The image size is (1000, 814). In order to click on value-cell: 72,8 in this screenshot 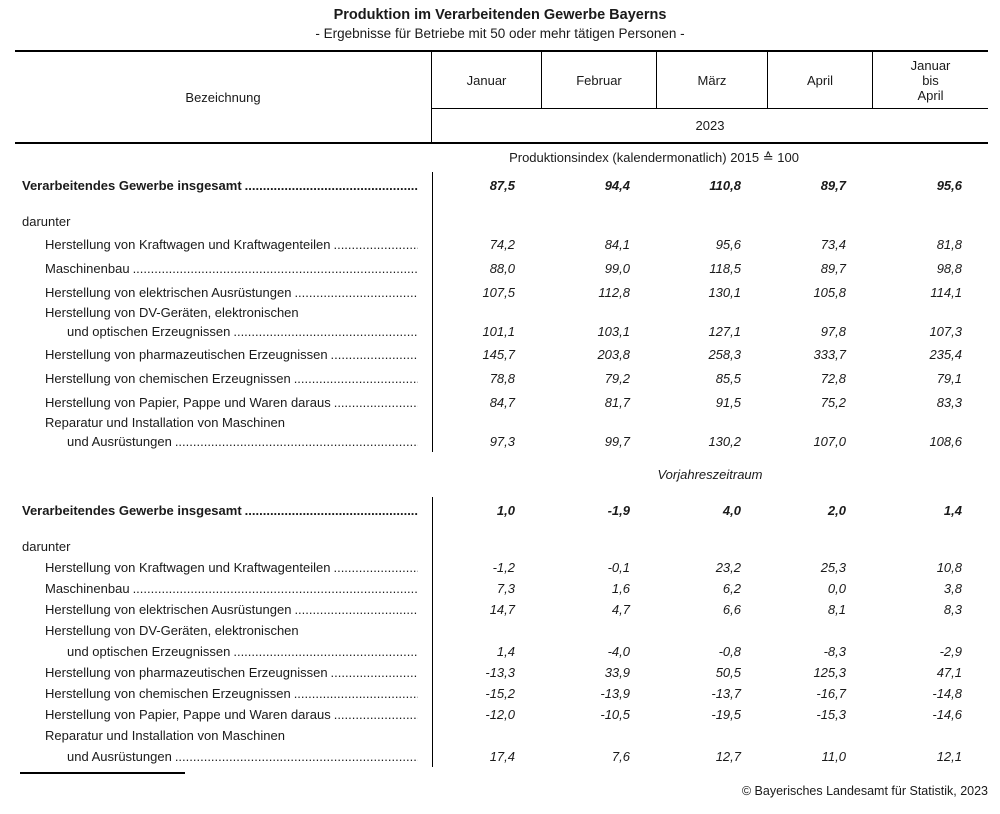, I will do `click(833, 378)`.